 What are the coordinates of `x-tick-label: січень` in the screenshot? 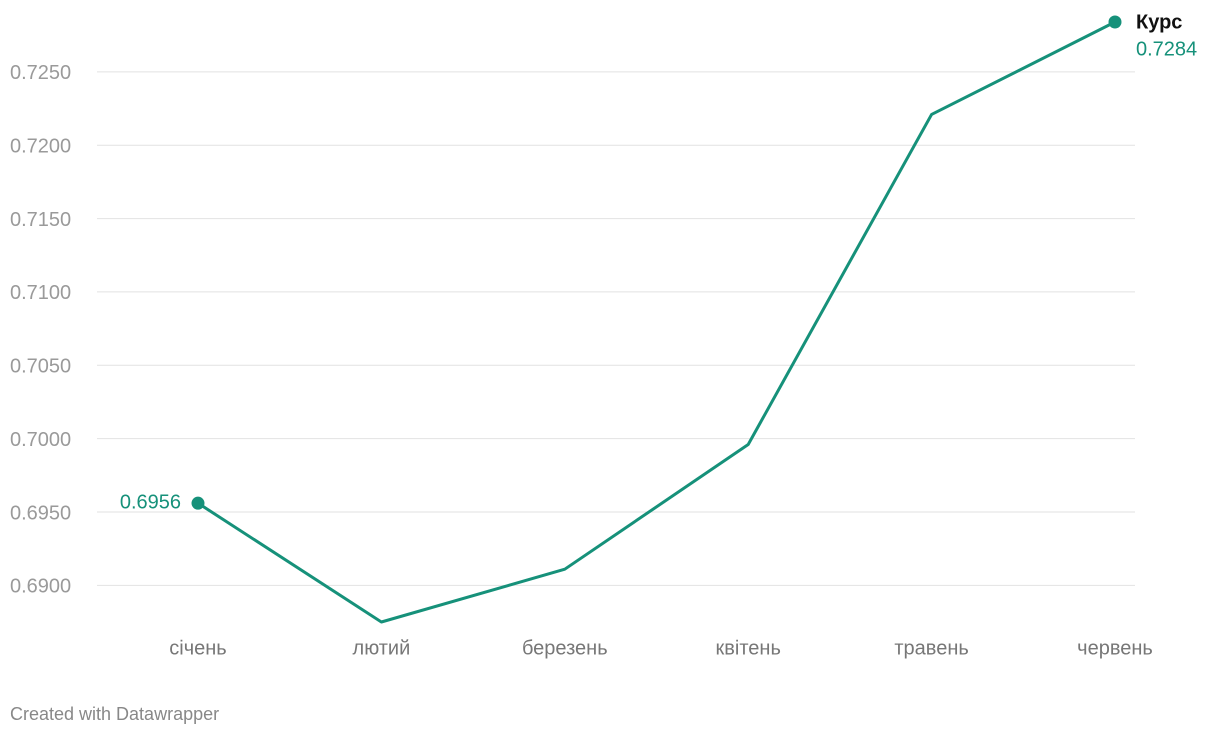 It's located at (197, 648).